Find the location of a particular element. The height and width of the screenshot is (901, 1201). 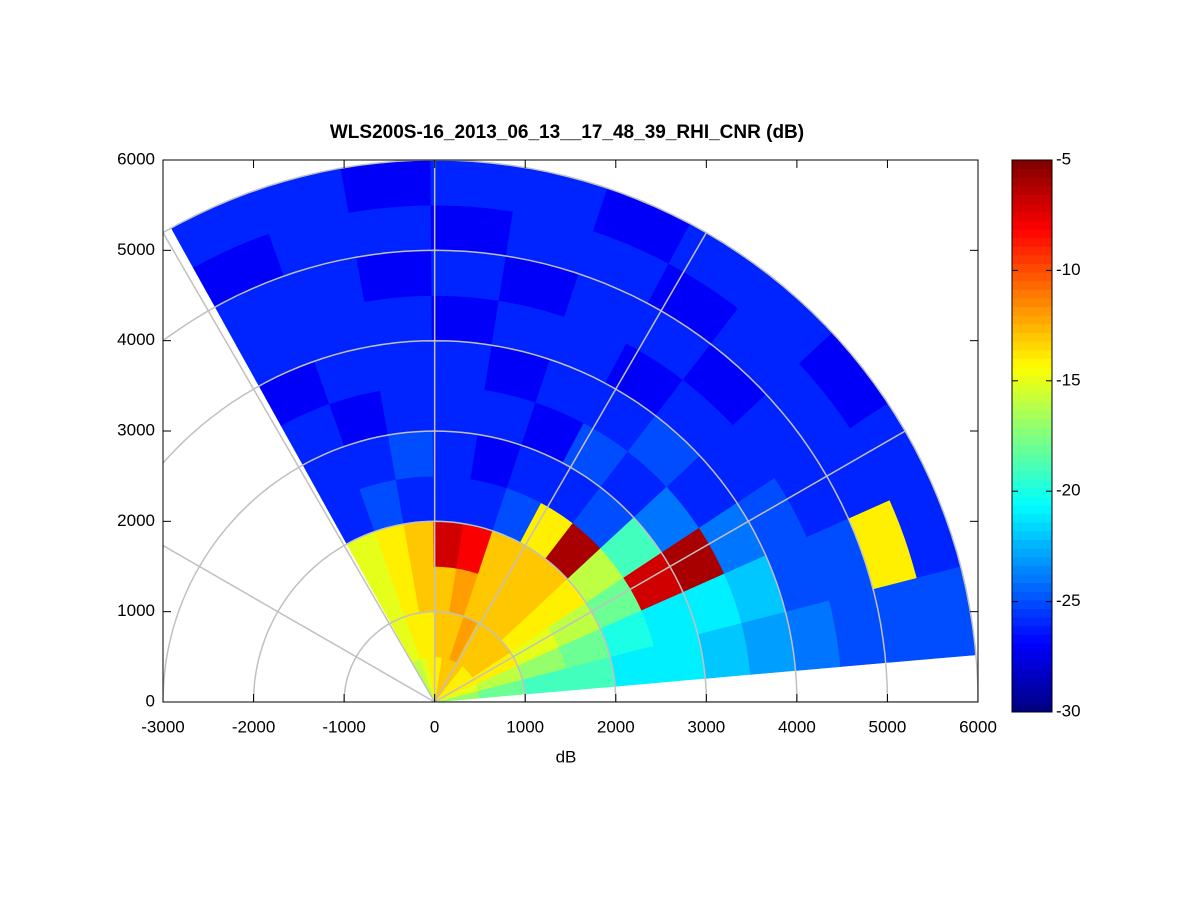

y-tick-label: 2000 is located at coordinates (136, 520).